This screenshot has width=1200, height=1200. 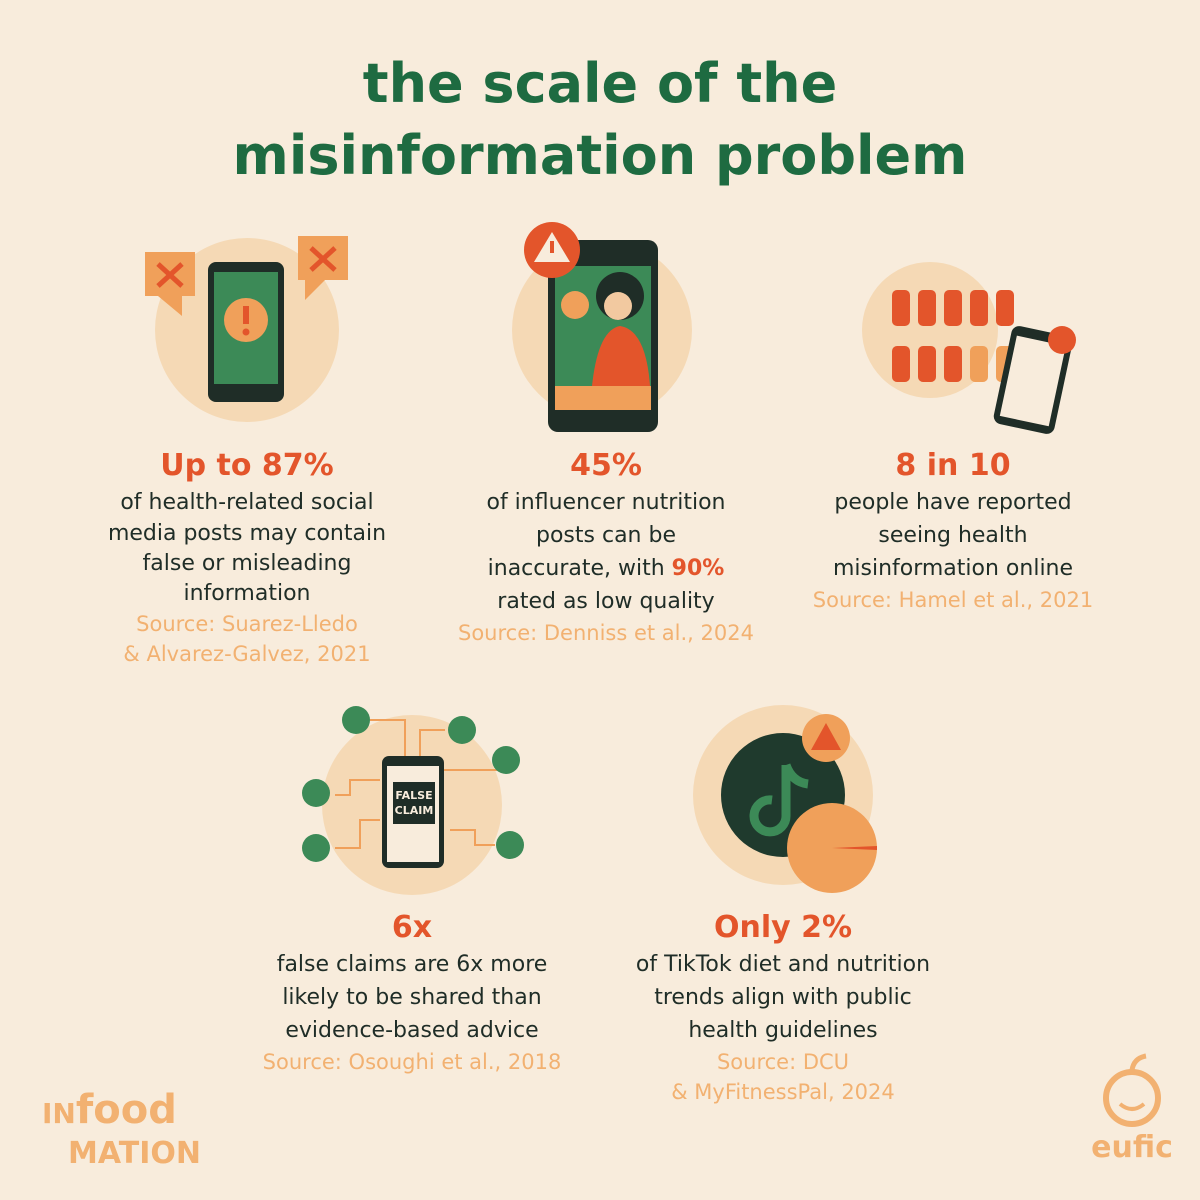 I want to click on stat-line: posts can be, so click(x=606, y=535).